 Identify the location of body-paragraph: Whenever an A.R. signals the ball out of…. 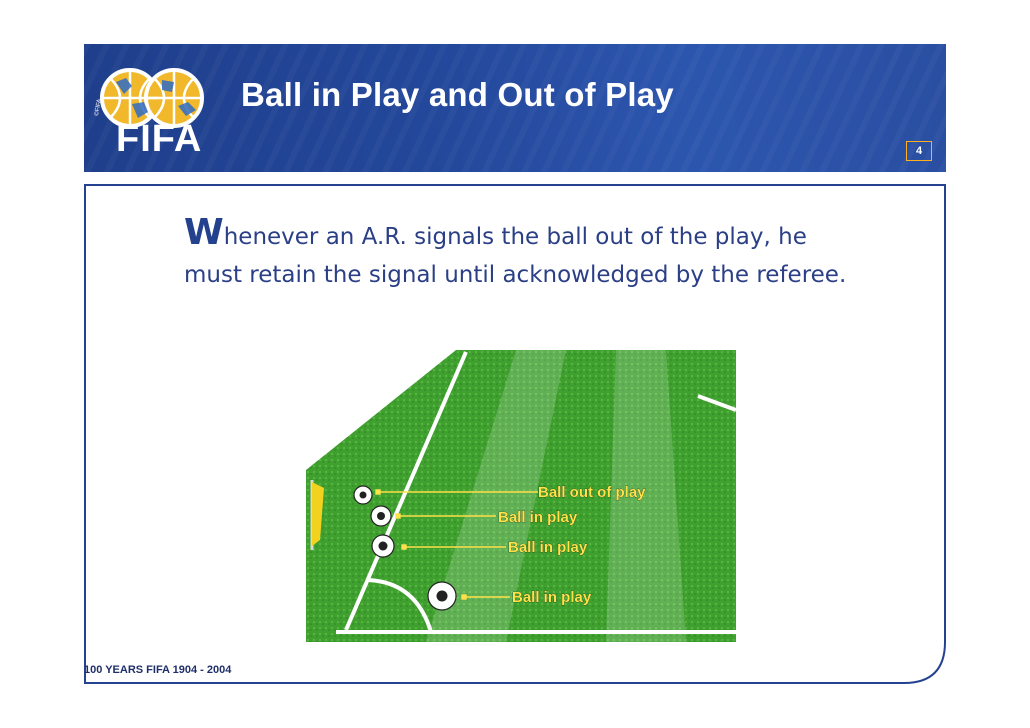
(554, 254).